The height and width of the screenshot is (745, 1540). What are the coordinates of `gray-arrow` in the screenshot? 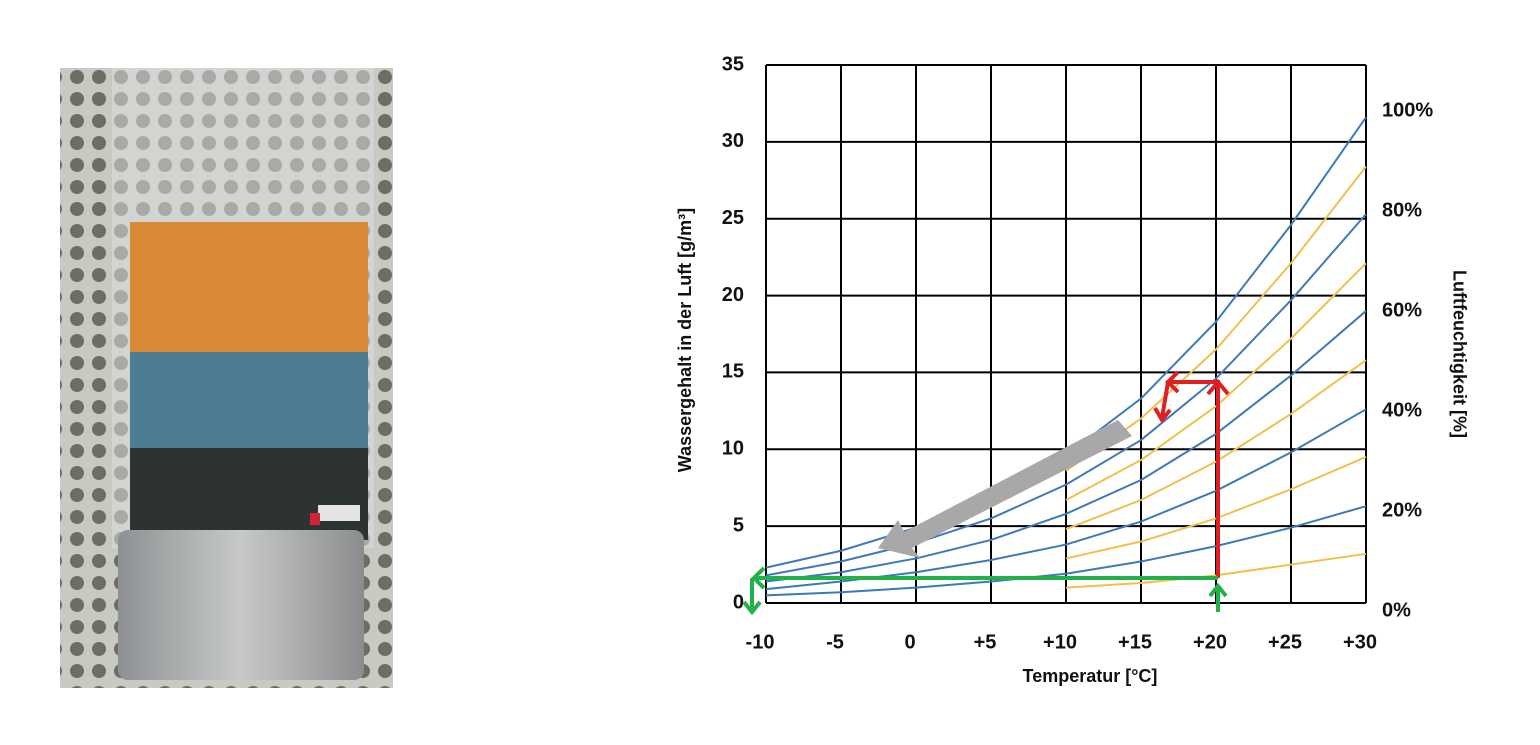 It's located at (1005, 489).